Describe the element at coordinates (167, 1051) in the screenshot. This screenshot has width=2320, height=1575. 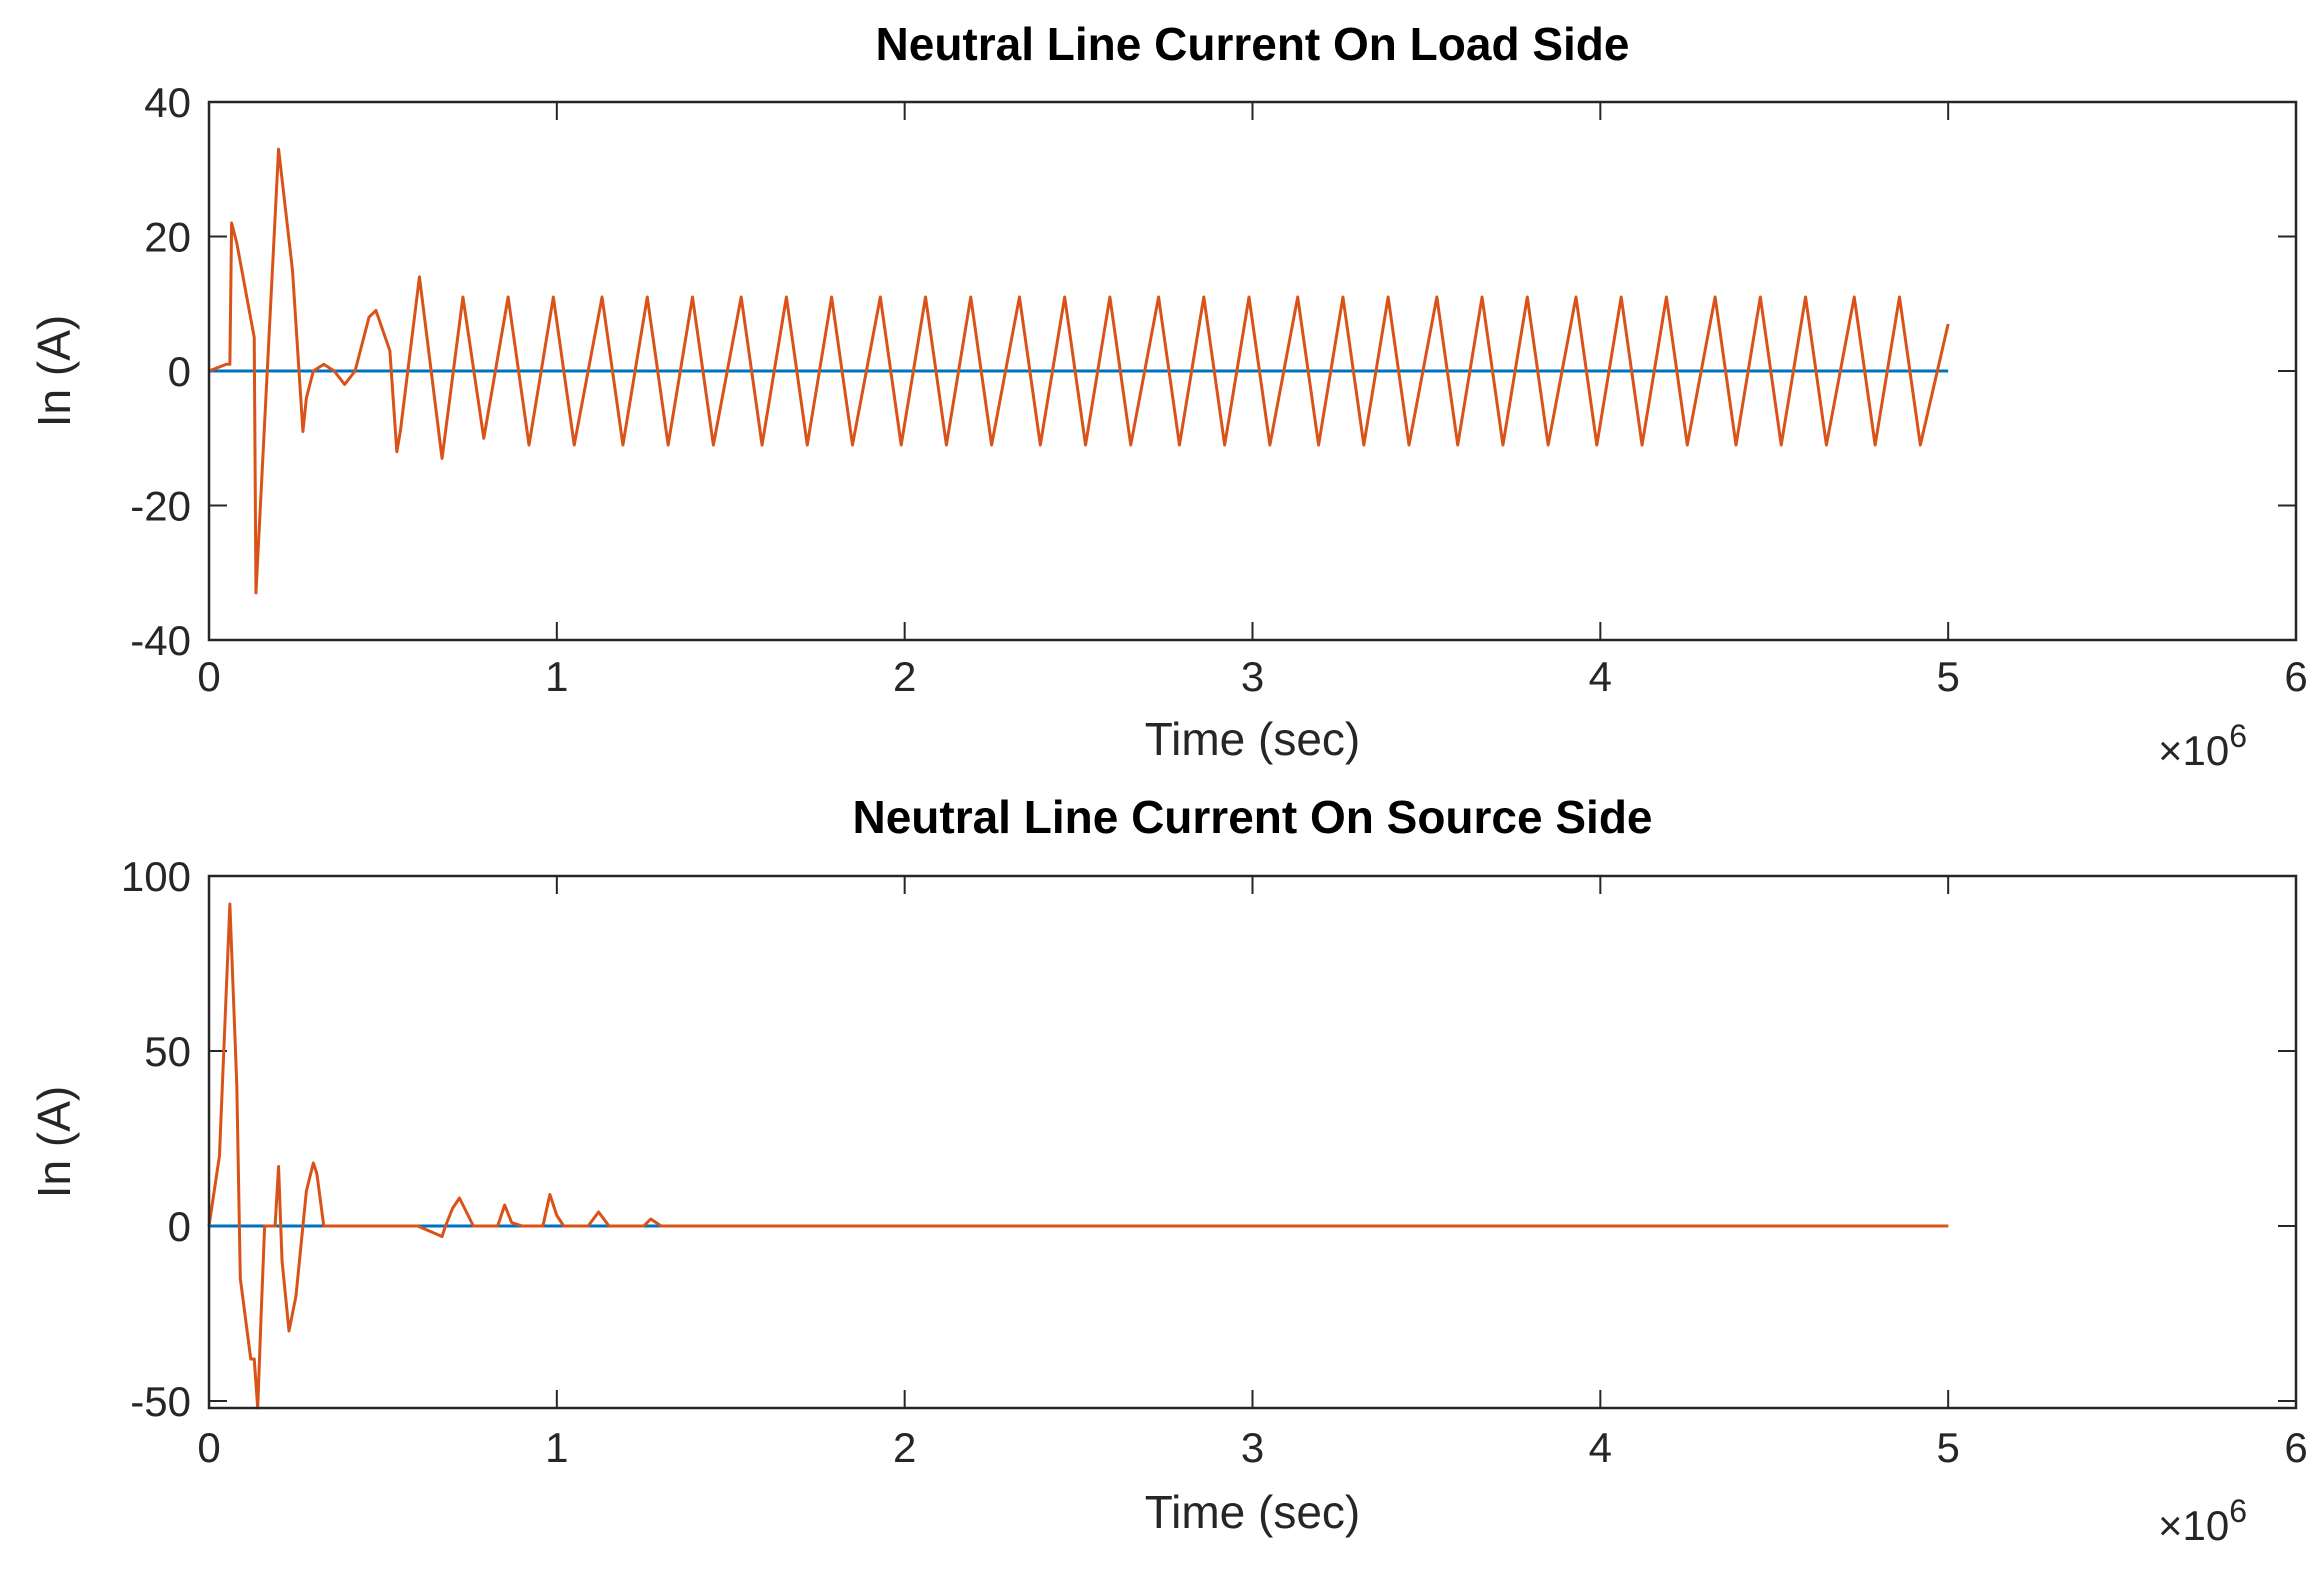
I see `y-tick-label: 50` at that location.